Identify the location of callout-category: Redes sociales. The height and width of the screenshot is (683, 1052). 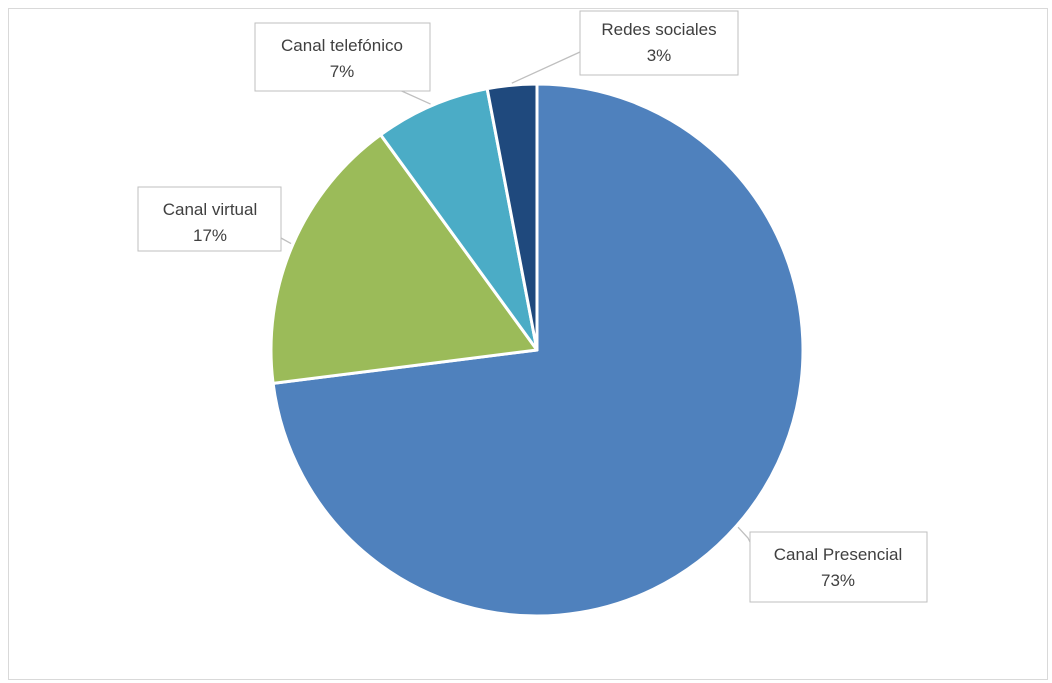
(658, 29).